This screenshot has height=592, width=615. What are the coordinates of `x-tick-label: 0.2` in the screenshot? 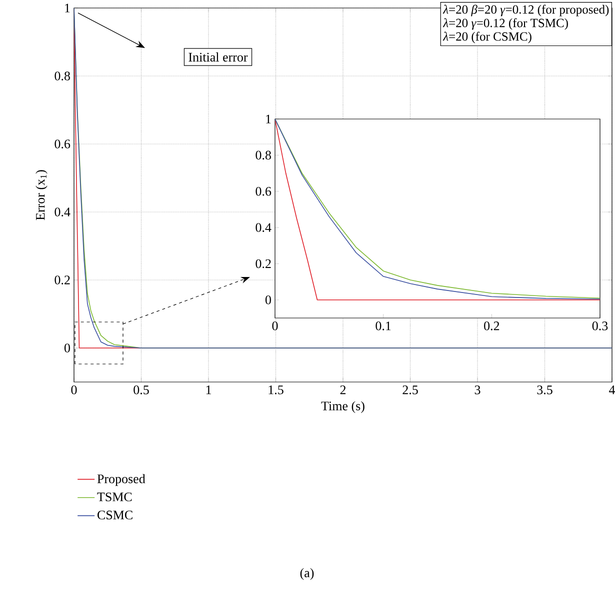 It's located at (492, 326).